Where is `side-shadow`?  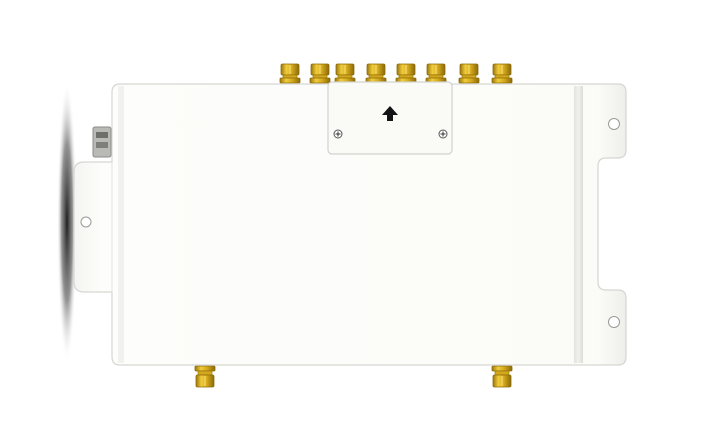
side-shadow is located at coordinates (67, 222).